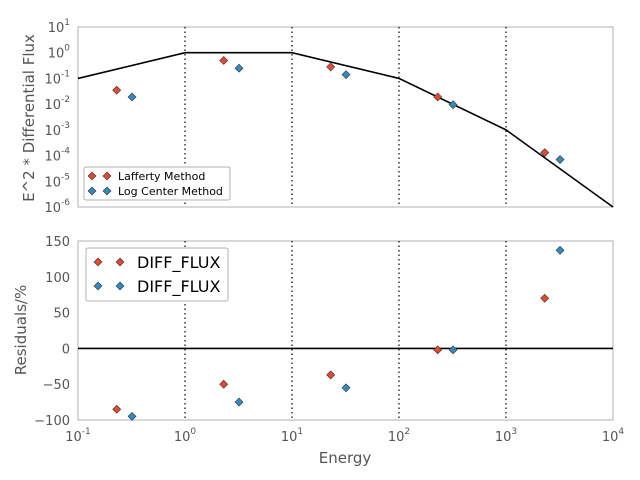  What do you see at coordinates (506, 436) in the screenshot?
I see `bottom-x-tick-4: 10³` at bounding box center [506, 436].